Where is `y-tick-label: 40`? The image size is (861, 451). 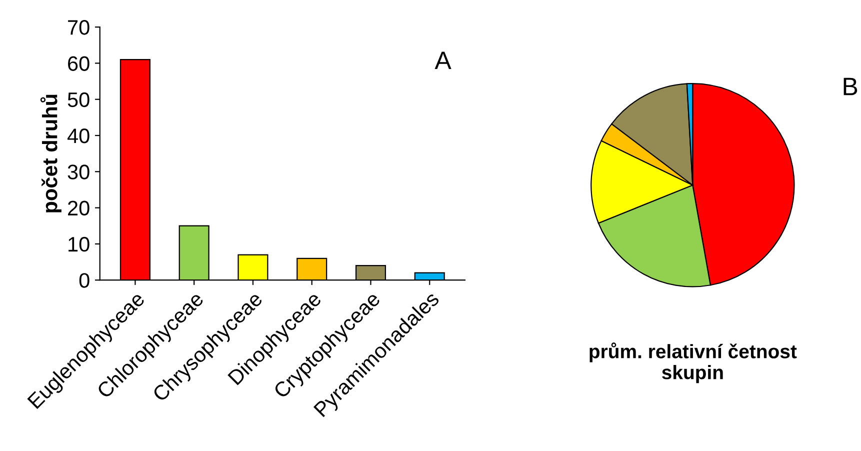
y-tick-label: 40 is located at coordinates (78, 136).